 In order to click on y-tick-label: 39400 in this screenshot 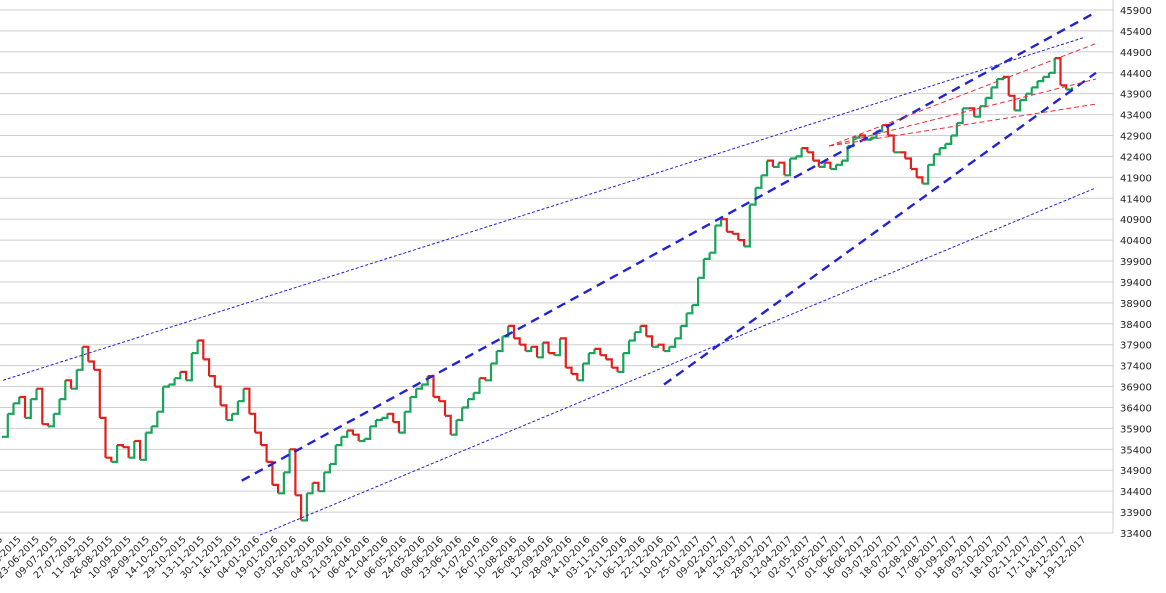, I will do `click(1136, 283)`.